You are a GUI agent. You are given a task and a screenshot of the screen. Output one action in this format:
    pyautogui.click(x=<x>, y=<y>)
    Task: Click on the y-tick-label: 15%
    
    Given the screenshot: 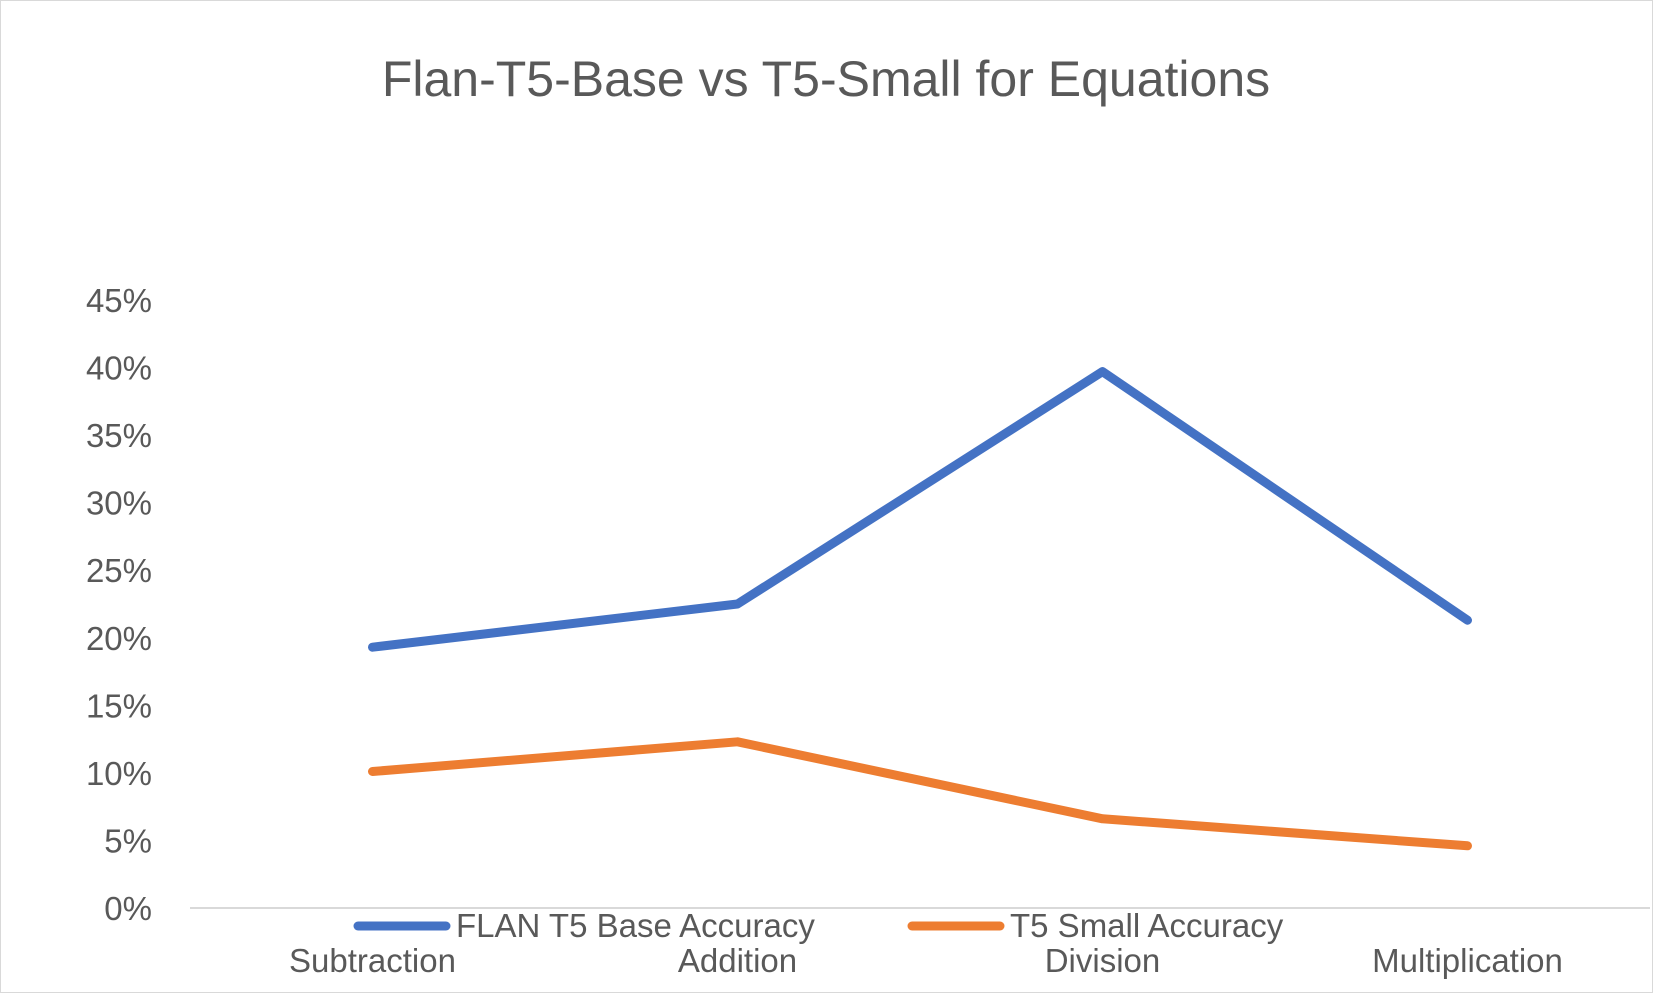 What is the action you would take?
    pyautogui.click(x=119, y=705)
    